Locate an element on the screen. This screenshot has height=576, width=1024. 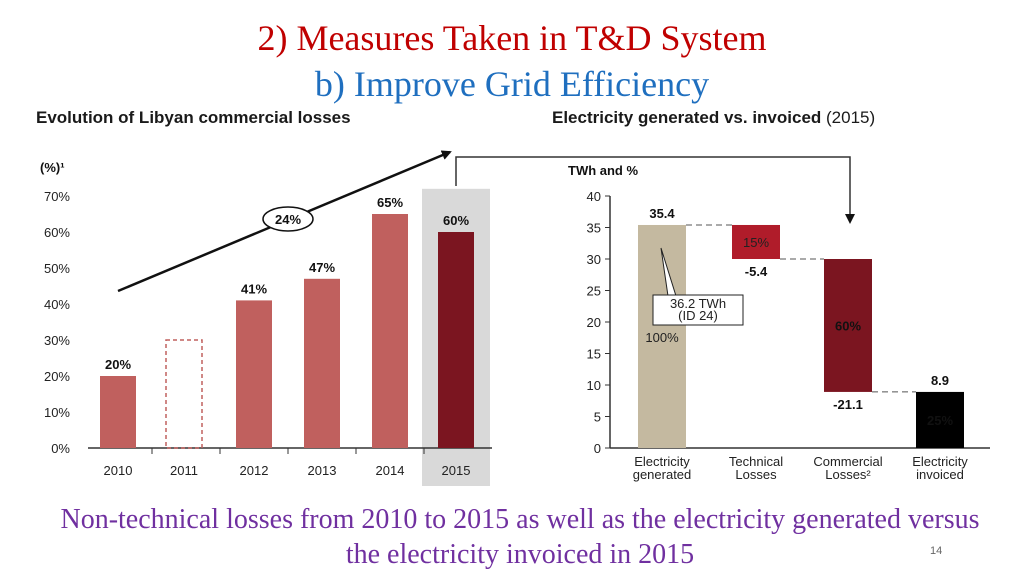
right-chart-year: (2015) is located at coordinates (851, 117).